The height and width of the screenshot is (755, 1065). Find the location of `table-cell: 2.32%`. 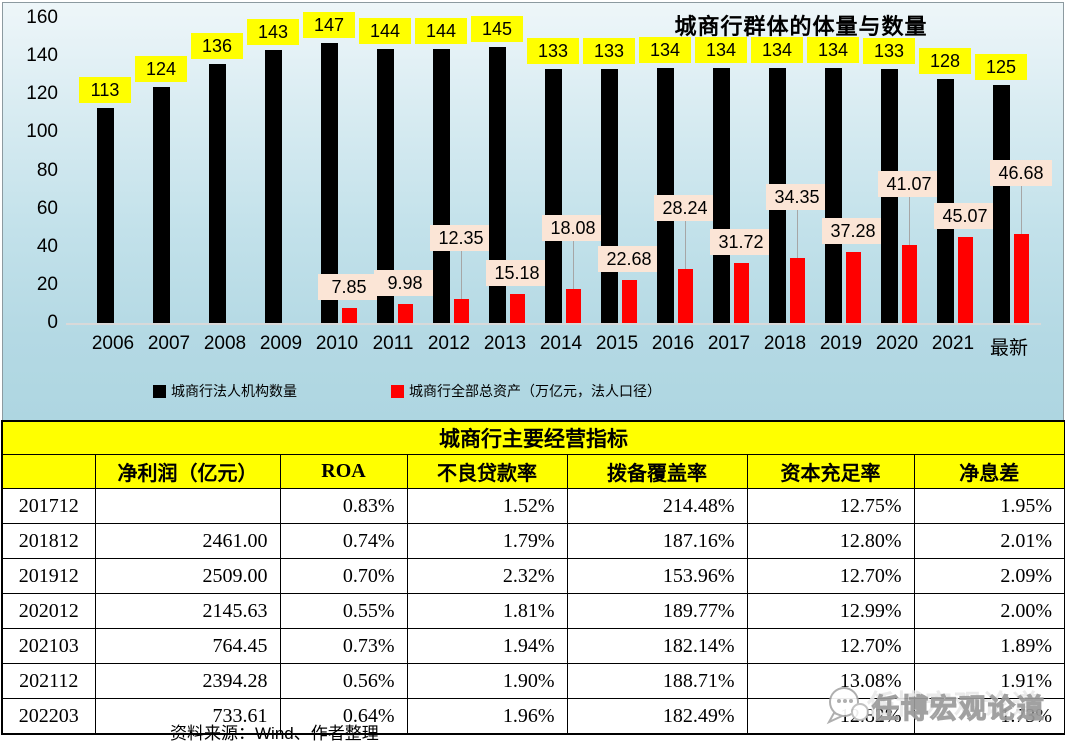

table-cell: 2.32% is located at coordinates (487, 576).